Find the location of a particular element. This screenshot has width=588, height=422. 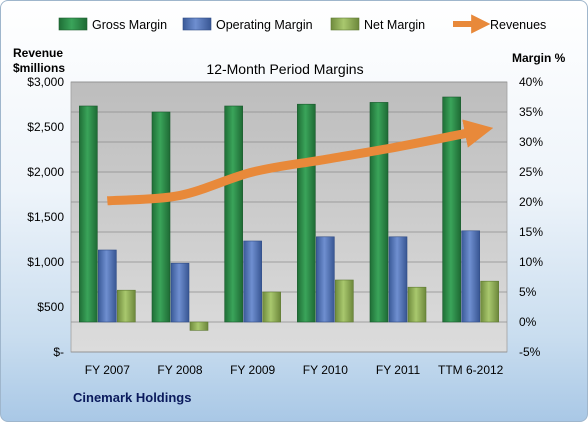

left-tick-label: $1,500 is located at coordinates (45, 217).